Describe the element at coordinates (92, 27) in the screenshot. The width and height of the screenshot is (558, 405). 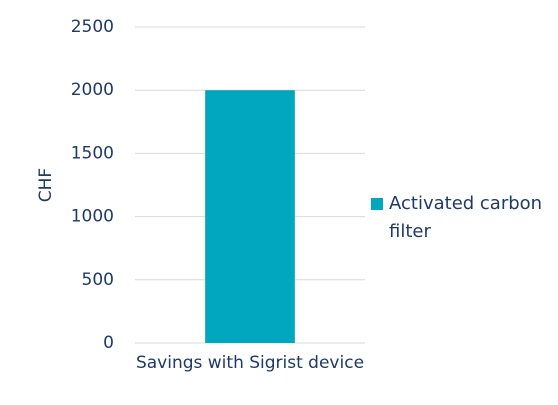
I see `y-tick-label: 2500` at that location.